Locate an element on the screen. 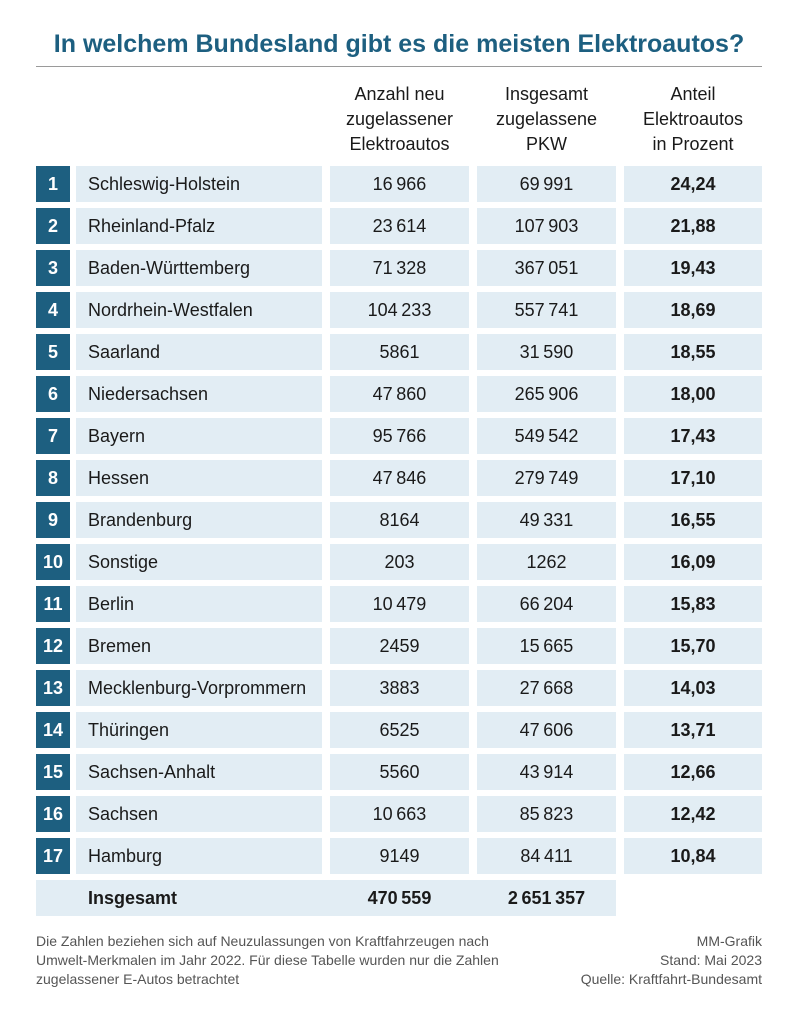 The image size is (798, 1024). header-new-evs-line3: Elektroautos is located at coordinates (399, 144).